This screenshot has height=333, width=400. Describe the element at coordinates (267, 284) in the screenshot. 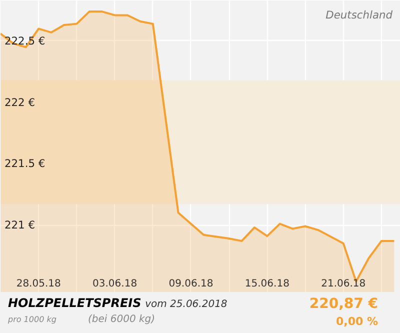

I see `x-tick-label: 15.06.18` at that location.